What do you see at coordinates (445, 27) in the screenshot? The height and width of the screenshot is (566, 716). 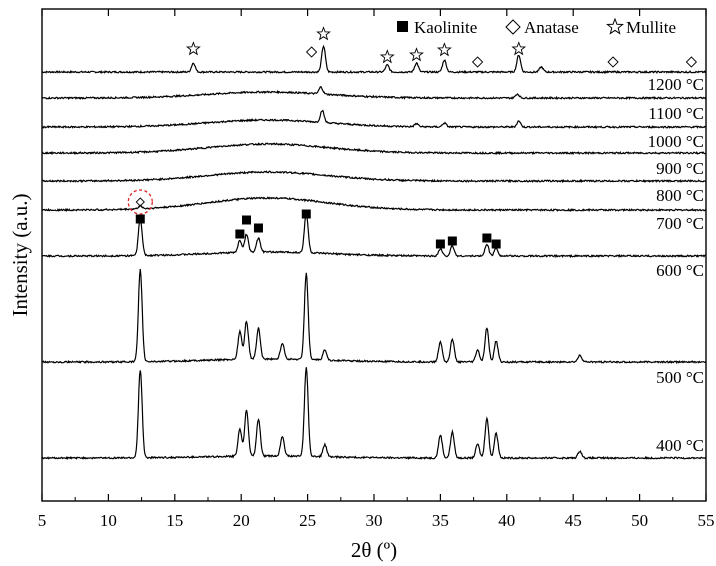 I see `legend-kaolinite-label: Kaolinite` at bounding box center [445, 27].